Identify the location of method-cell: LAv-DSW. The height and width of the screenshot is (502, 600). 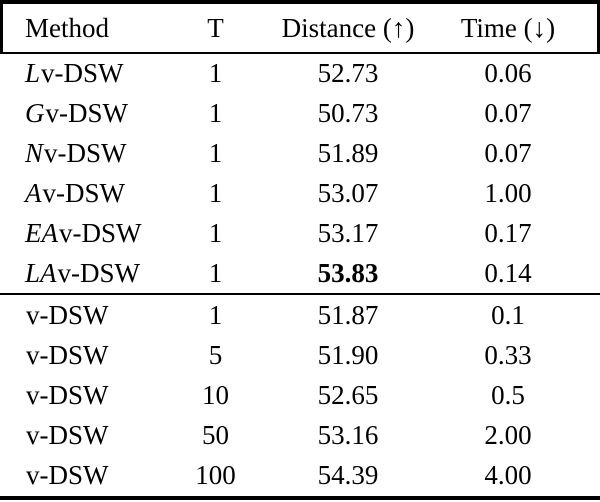
(84, 272).